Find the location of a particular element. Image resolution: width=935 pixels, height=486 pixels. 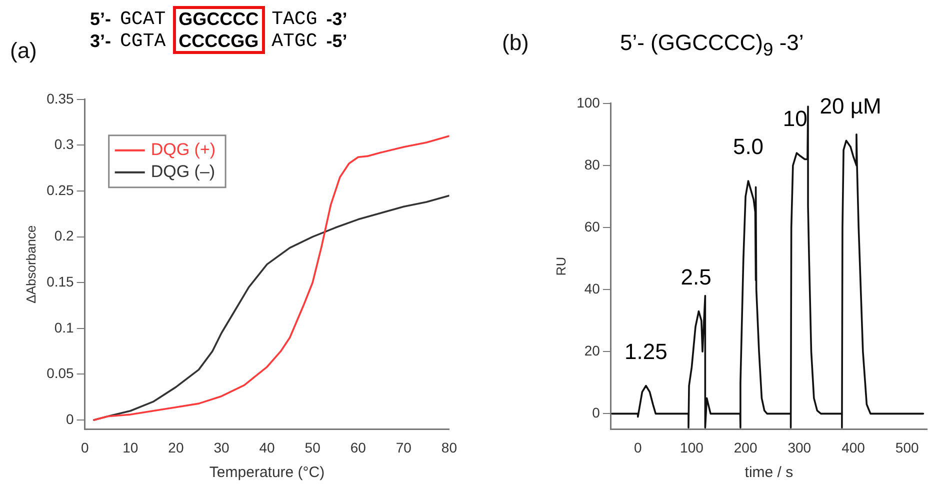

x-tick-label: 400 is located at coordinates (854, 447).